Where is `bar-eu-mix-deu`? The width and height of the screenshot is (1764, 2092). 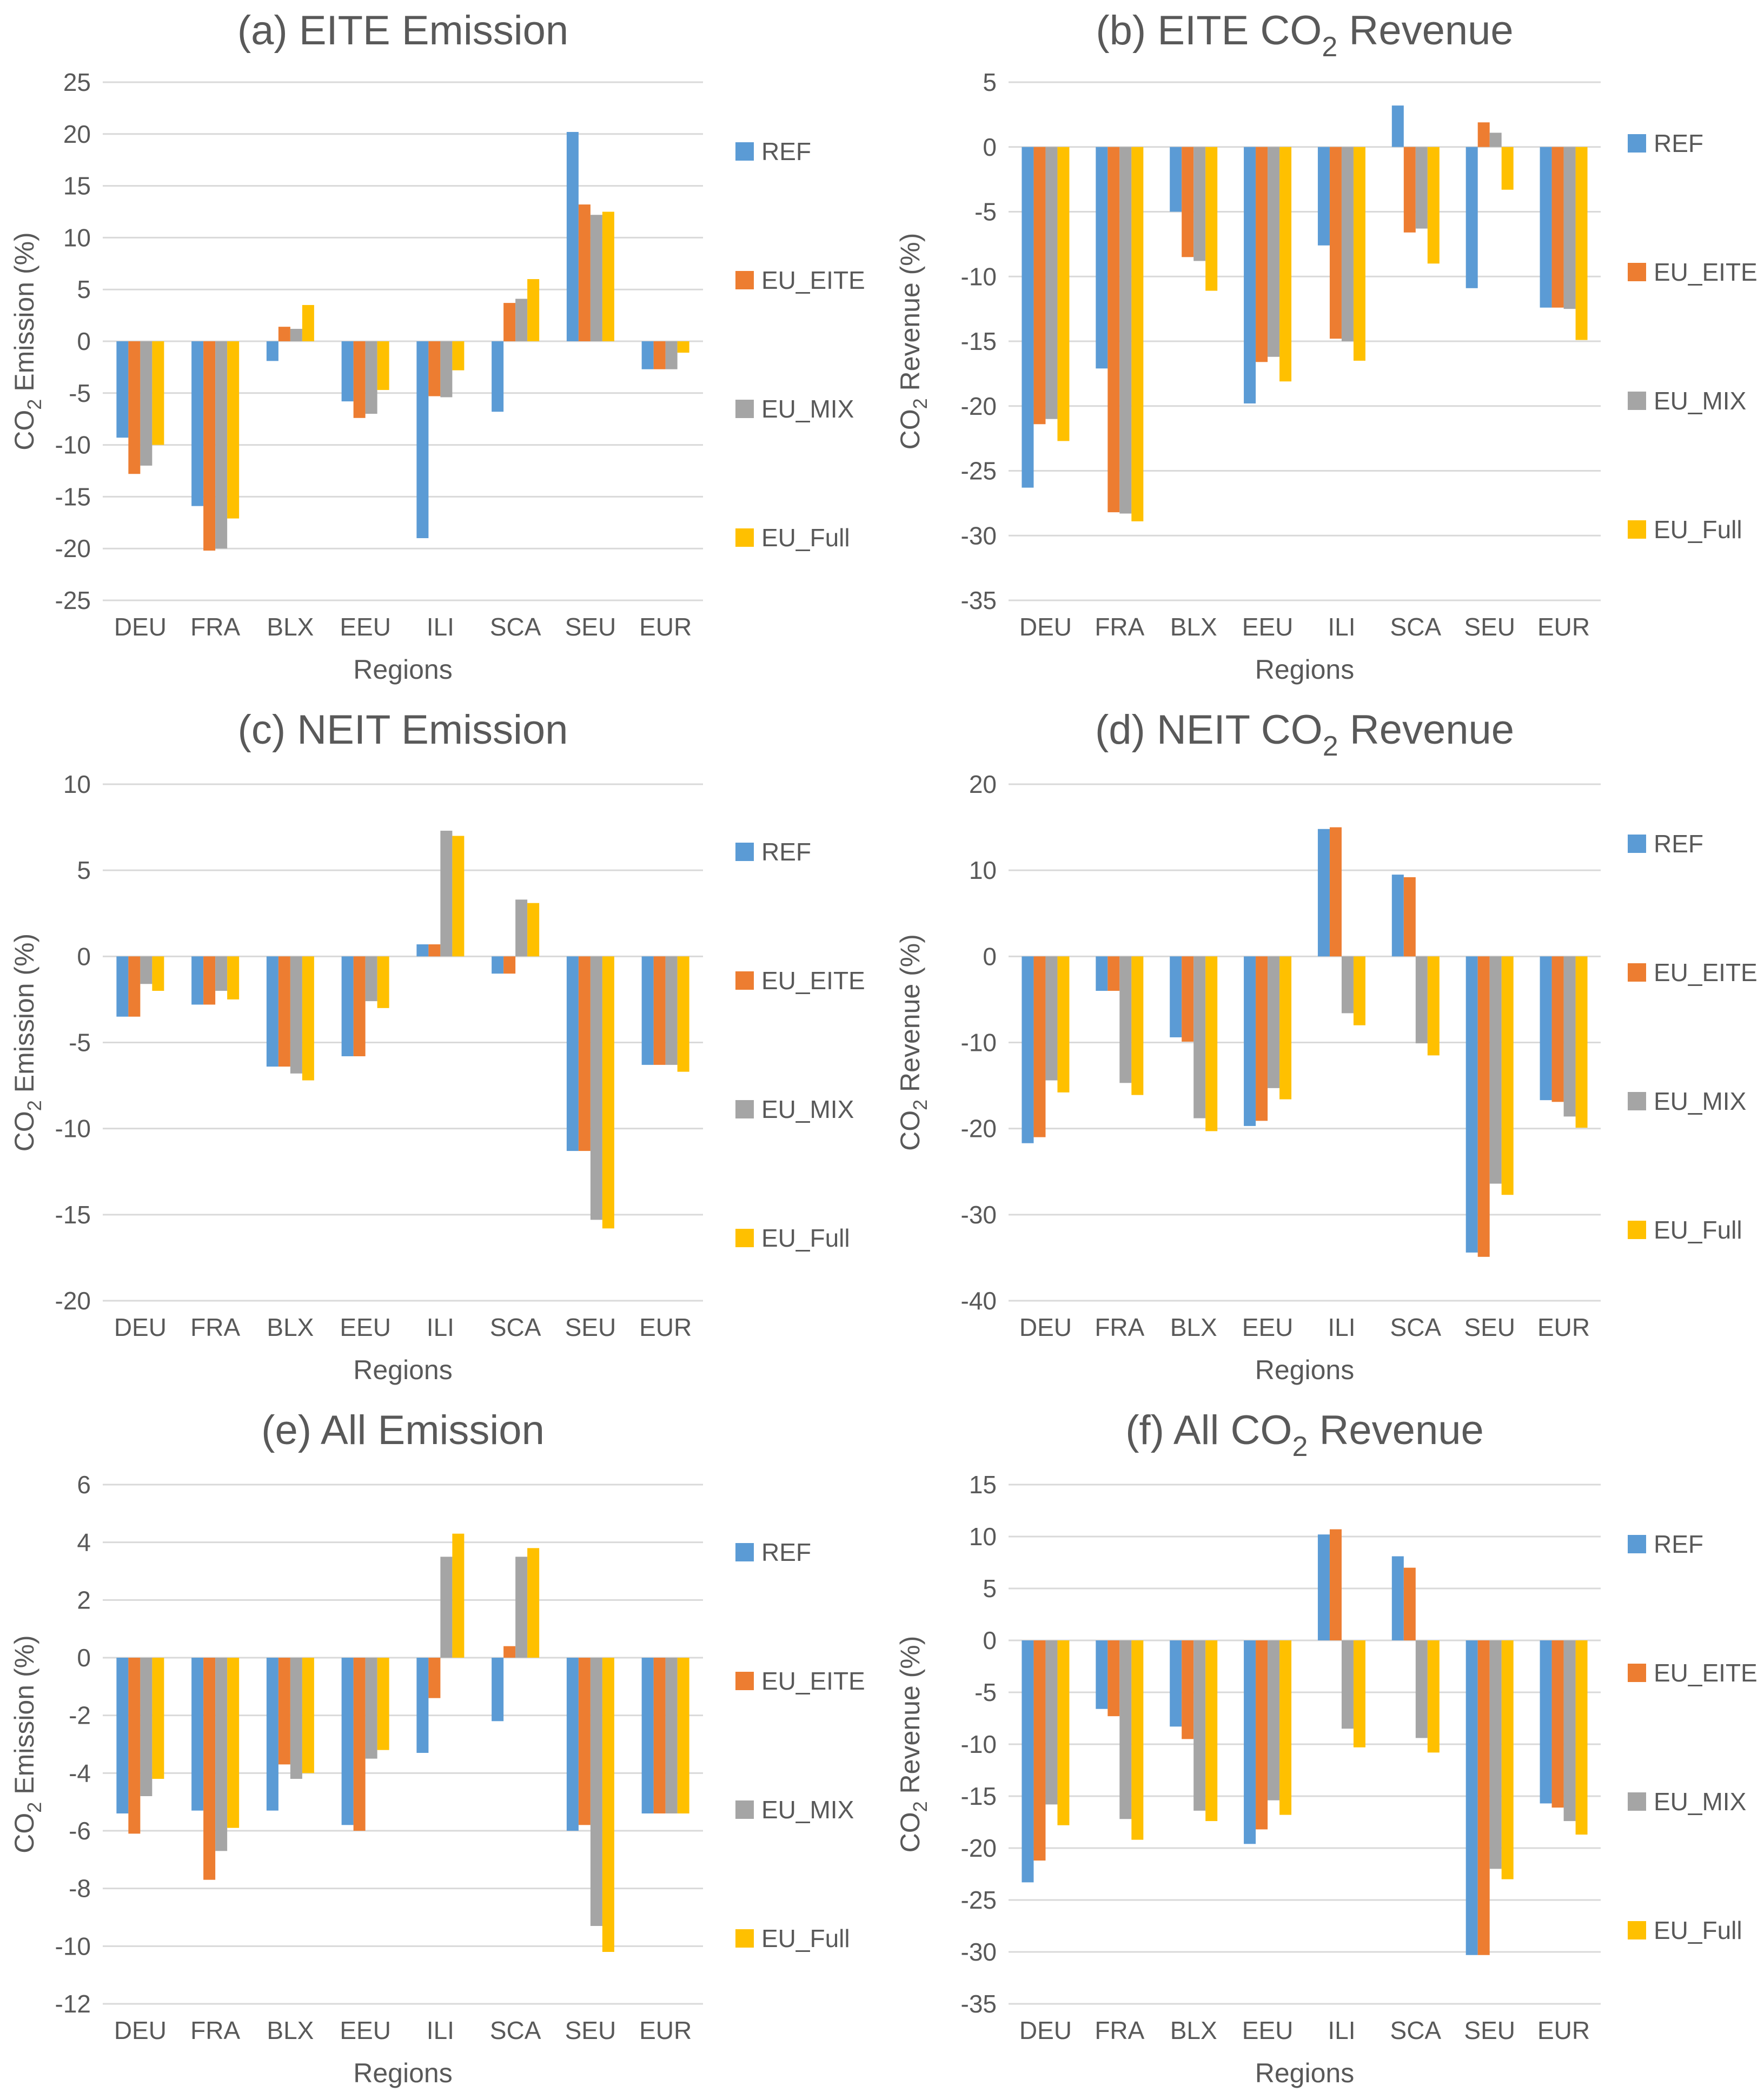
bar-eu-mix-deu is located at coordinates (146, 970).